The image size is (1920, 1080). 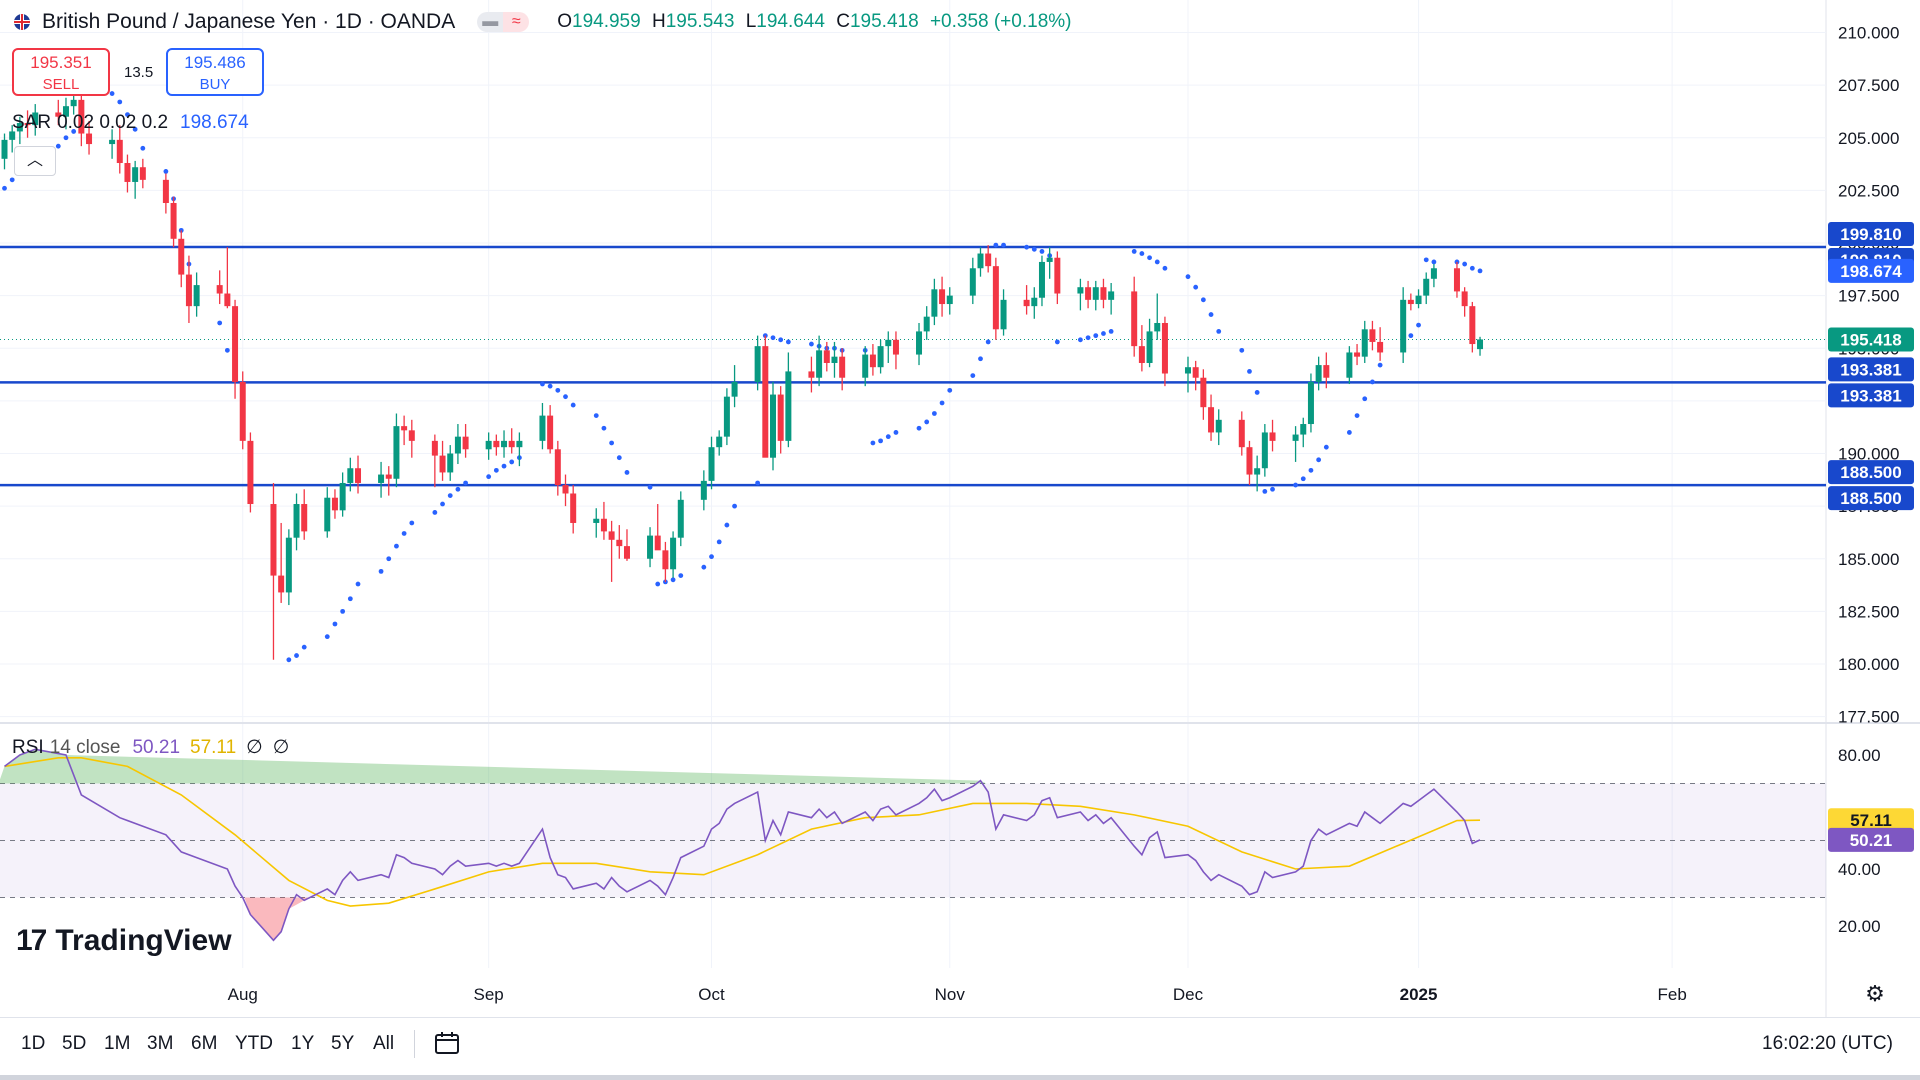 I want to click on buy-button: 195.486 BUY, so click(x=215, y=72).